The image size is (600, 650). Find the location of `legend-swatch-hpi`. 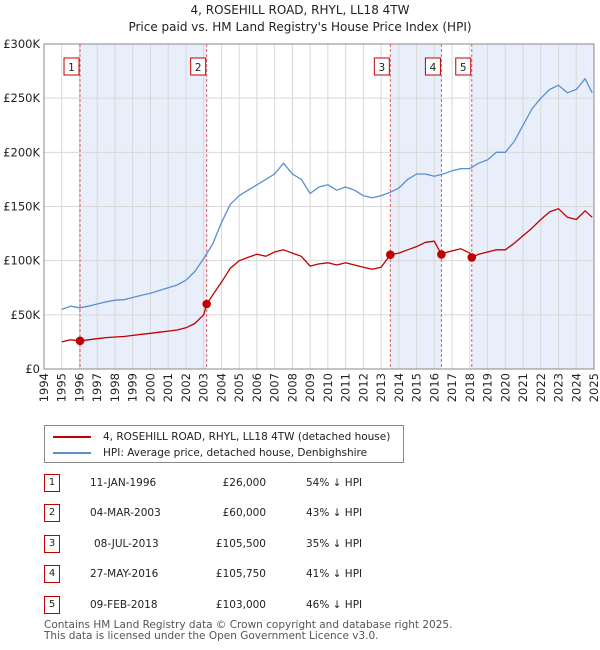

legend-swatch-hpi is located at coordinates (72, 453).